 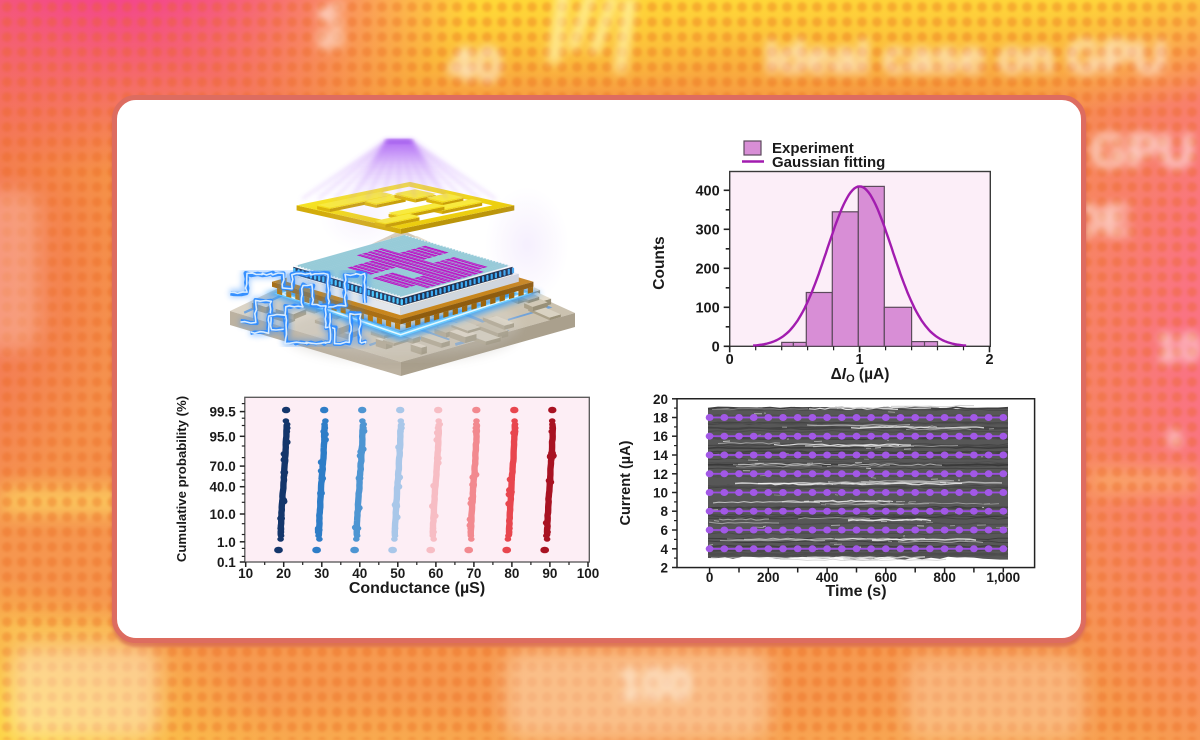 What do you see at coordinates (626, 482) in the screenshot?
I see `svg-text: Current (µA)` at bounding box center [626, 482].